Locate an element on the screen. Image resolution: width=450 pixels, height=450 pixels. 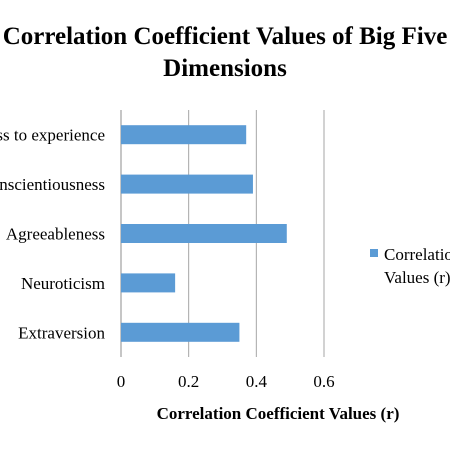
chart-title-line-2: Dimensions is located at coordinates (225, 68).